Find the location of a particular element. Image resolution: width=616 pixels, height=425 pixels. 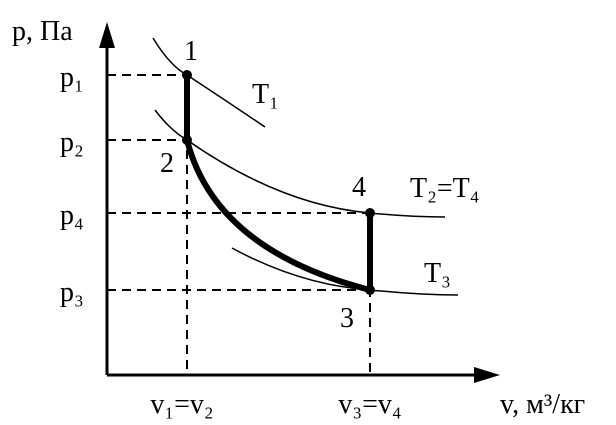

point-label: 1 is located at coordinates (191, 51).